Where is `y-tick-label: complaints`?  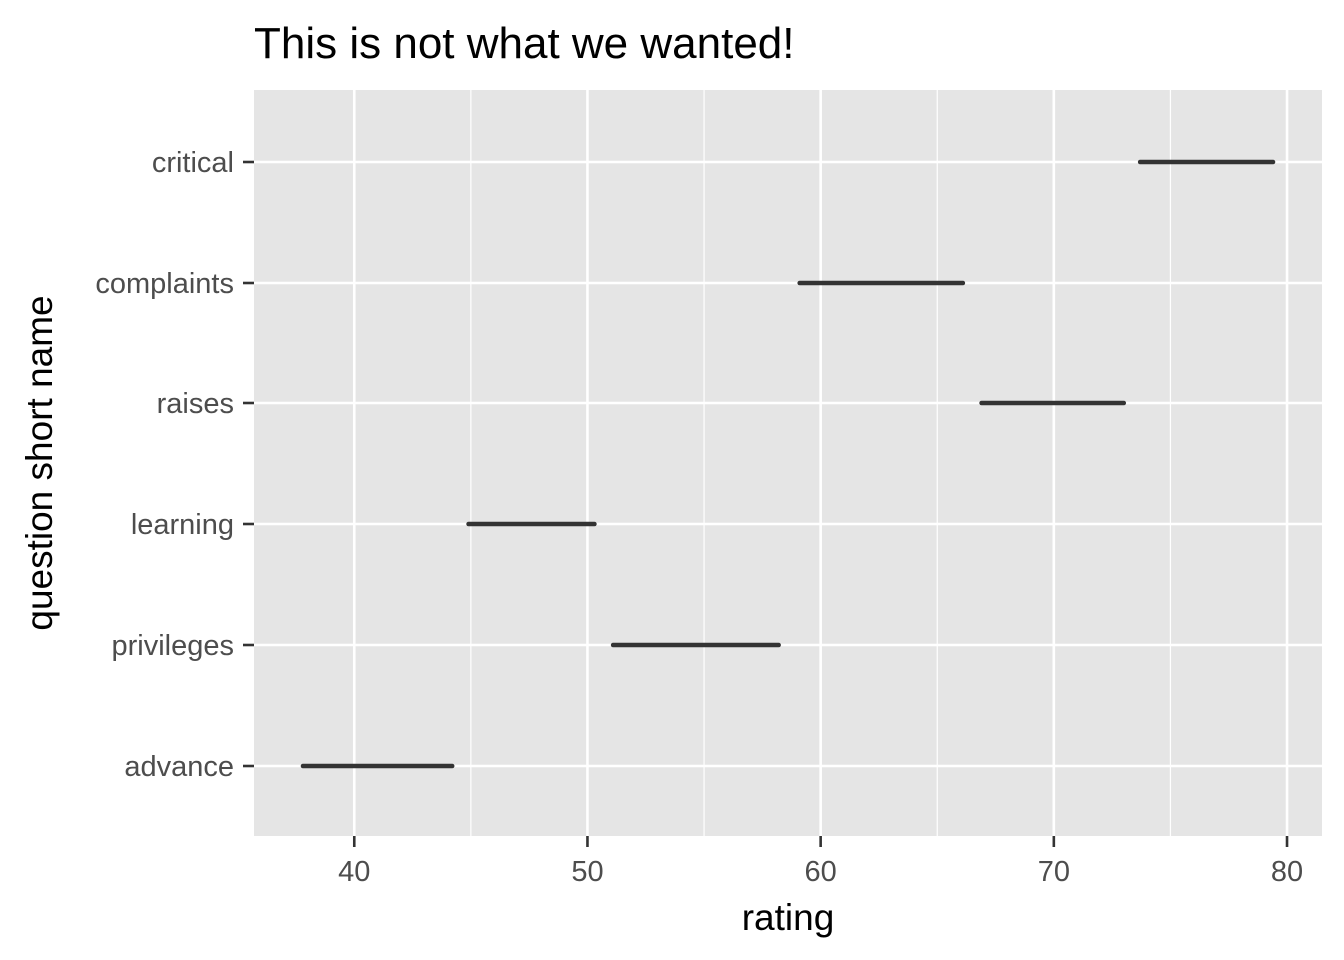 y-tick-label: complaints is located at coordinates (164, 284).